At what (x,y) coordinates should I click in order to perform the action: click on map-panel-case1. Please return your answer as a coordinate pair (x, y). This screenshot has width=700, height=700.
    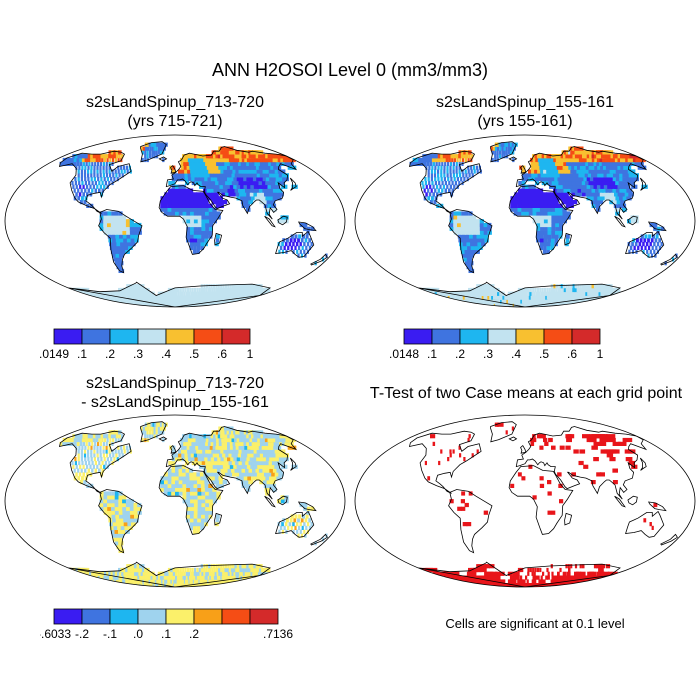
    Looking at the image, I should click on (175, 221).